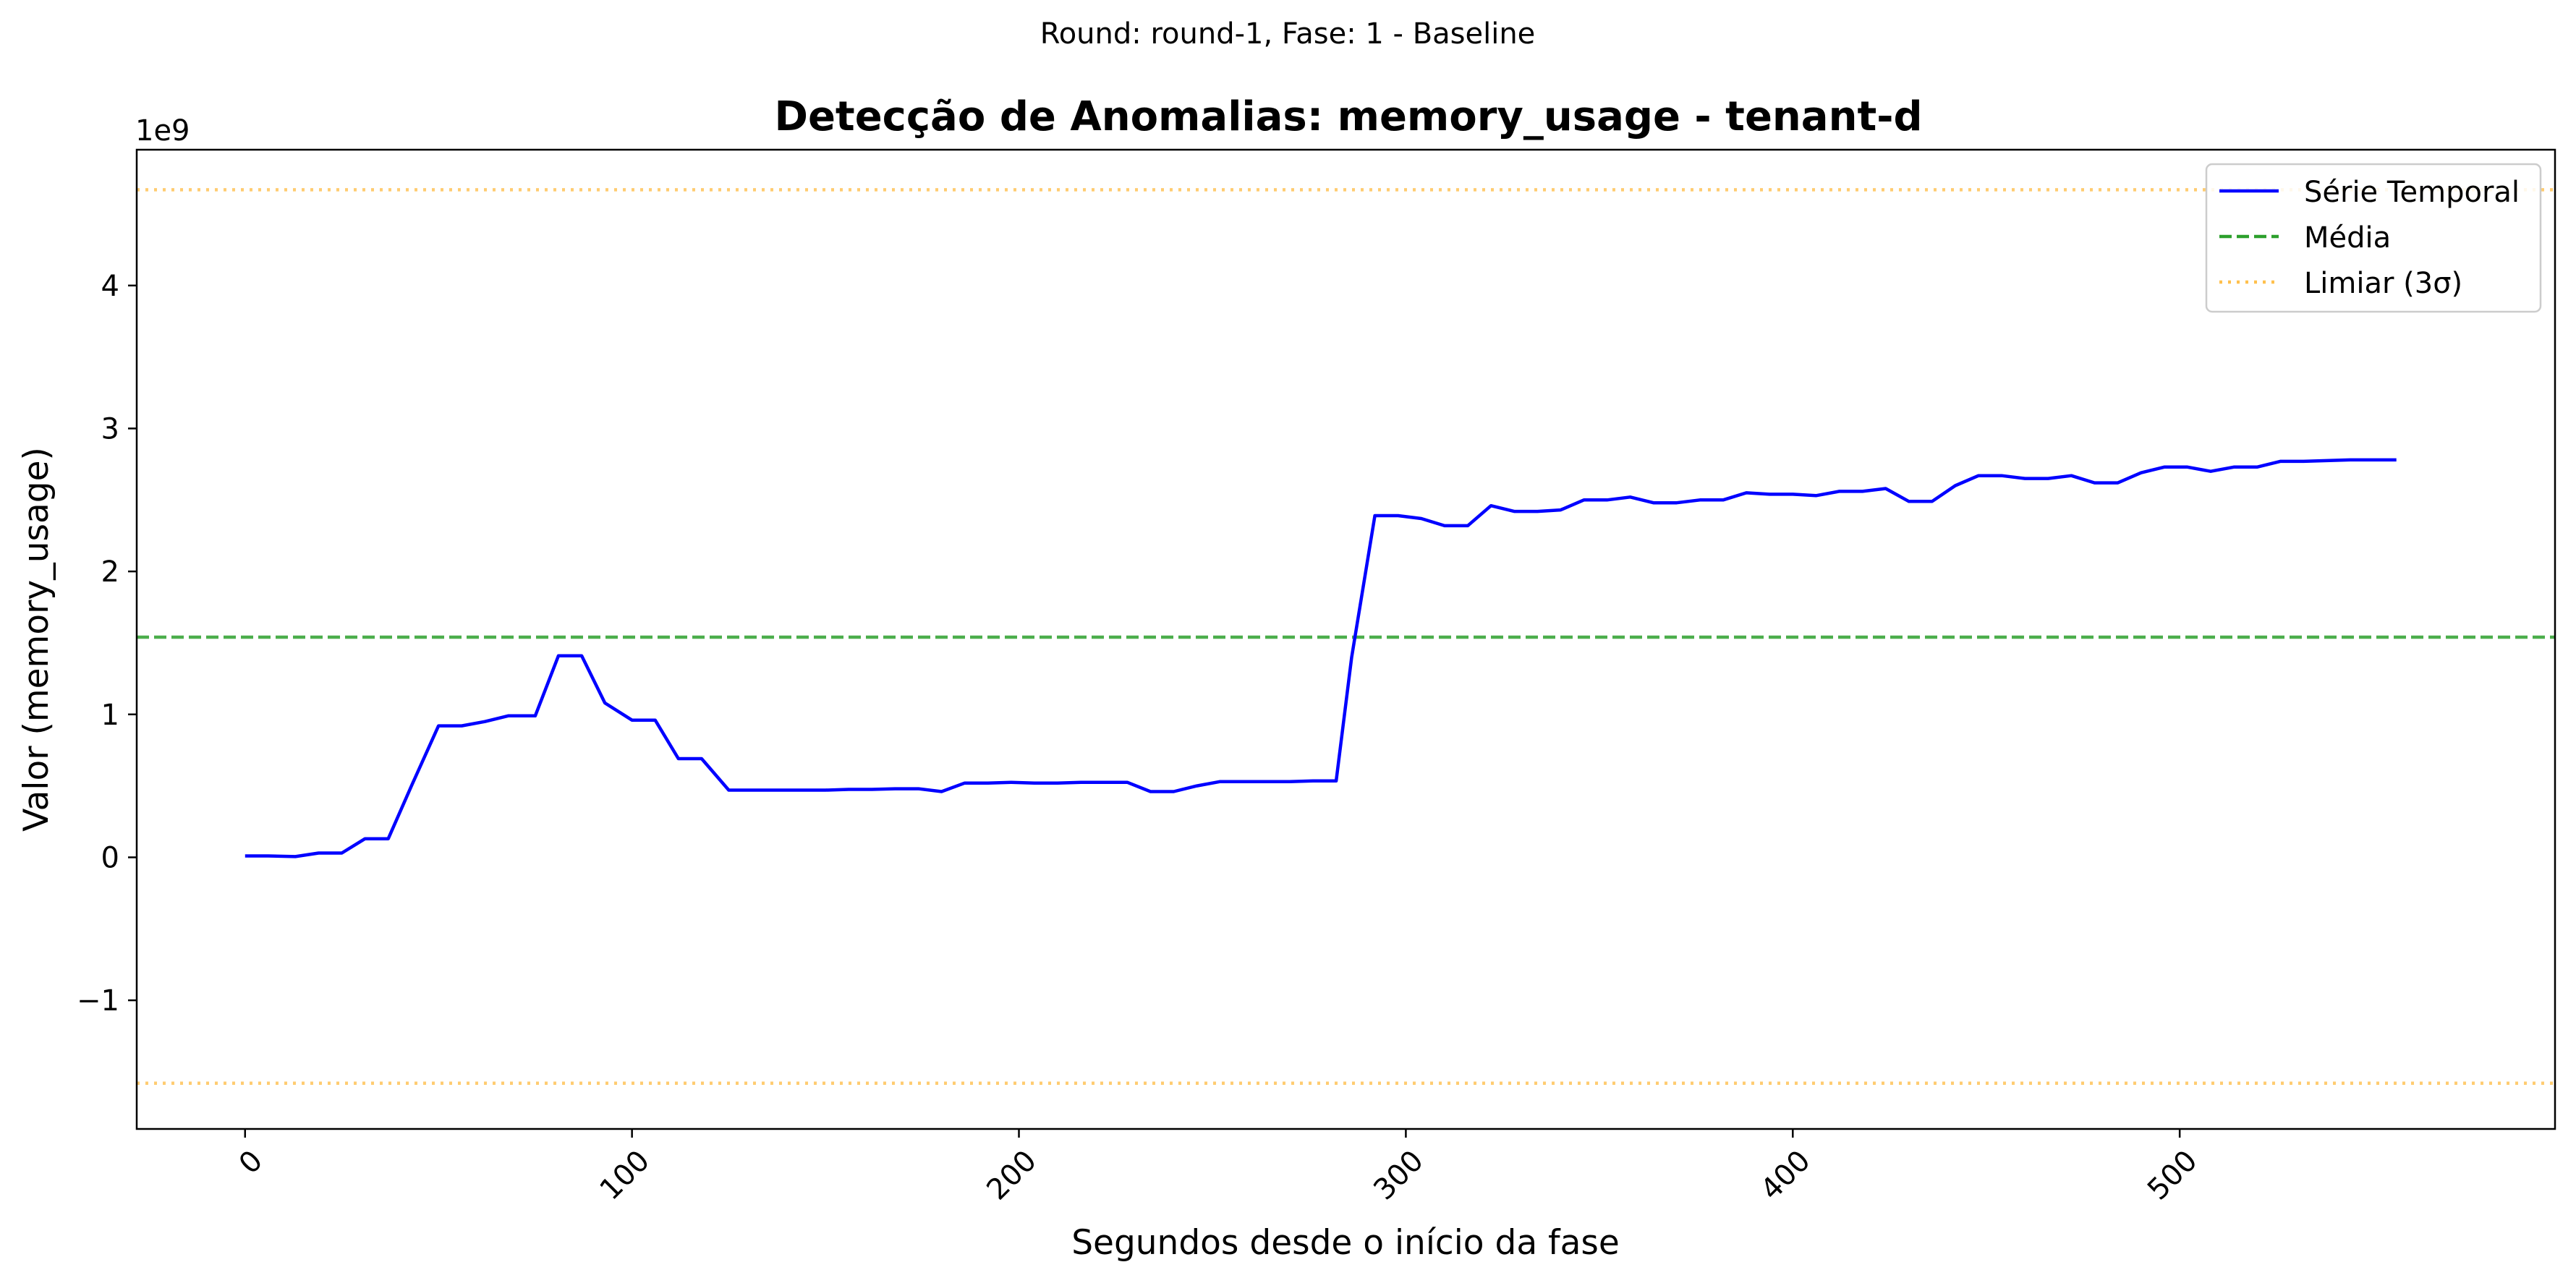  Describe the element at coordinates (36, 639) in the screenshot. I see `y-axis-label: Valor (memory_usage)` at that location.